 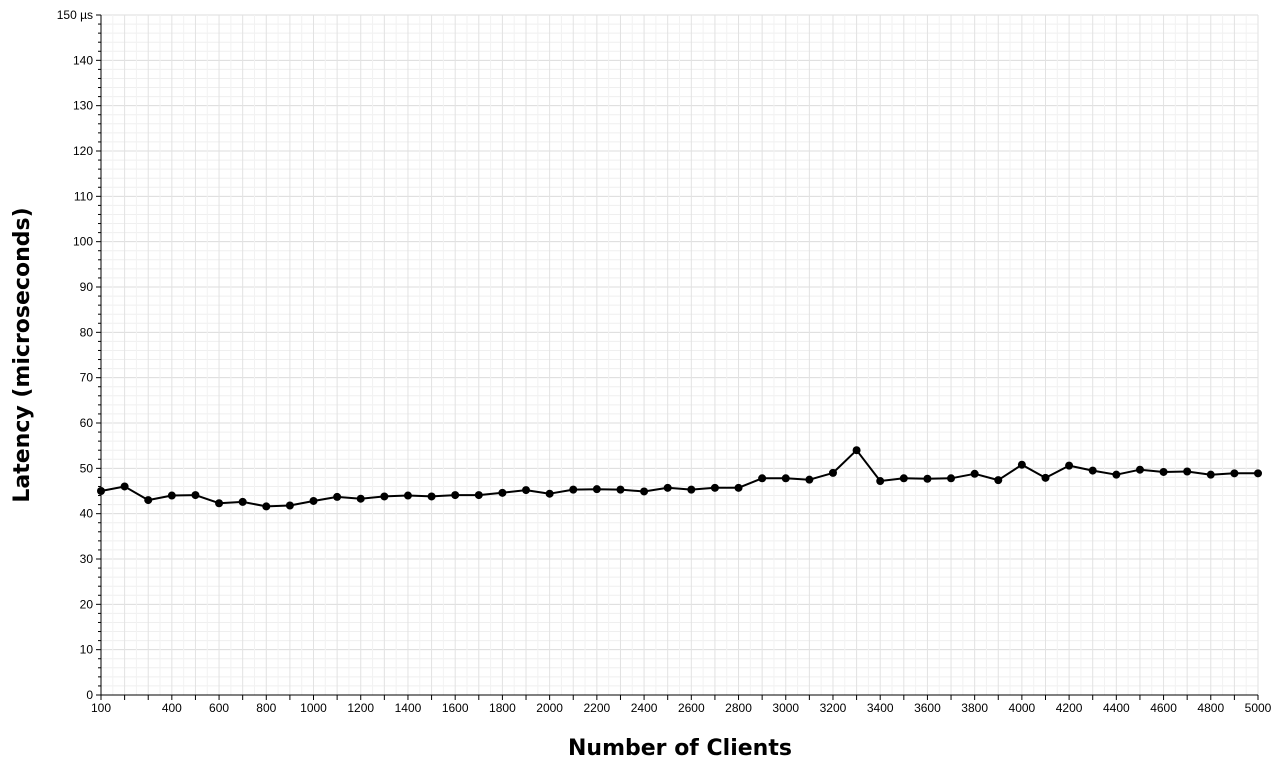 I want to click on y-tick-label: 60, so click(x=87, y=423).